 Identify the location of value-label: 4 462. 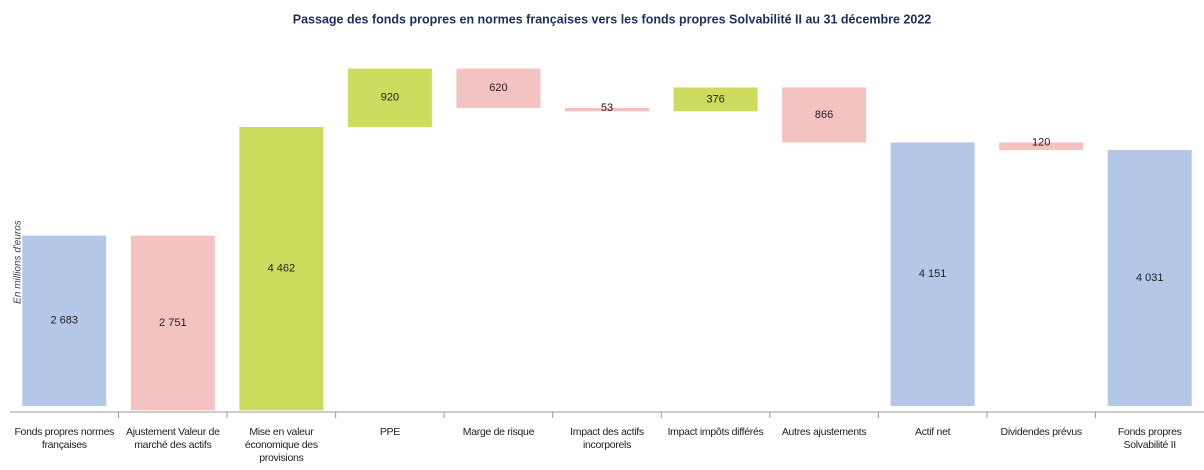
(282, 269).